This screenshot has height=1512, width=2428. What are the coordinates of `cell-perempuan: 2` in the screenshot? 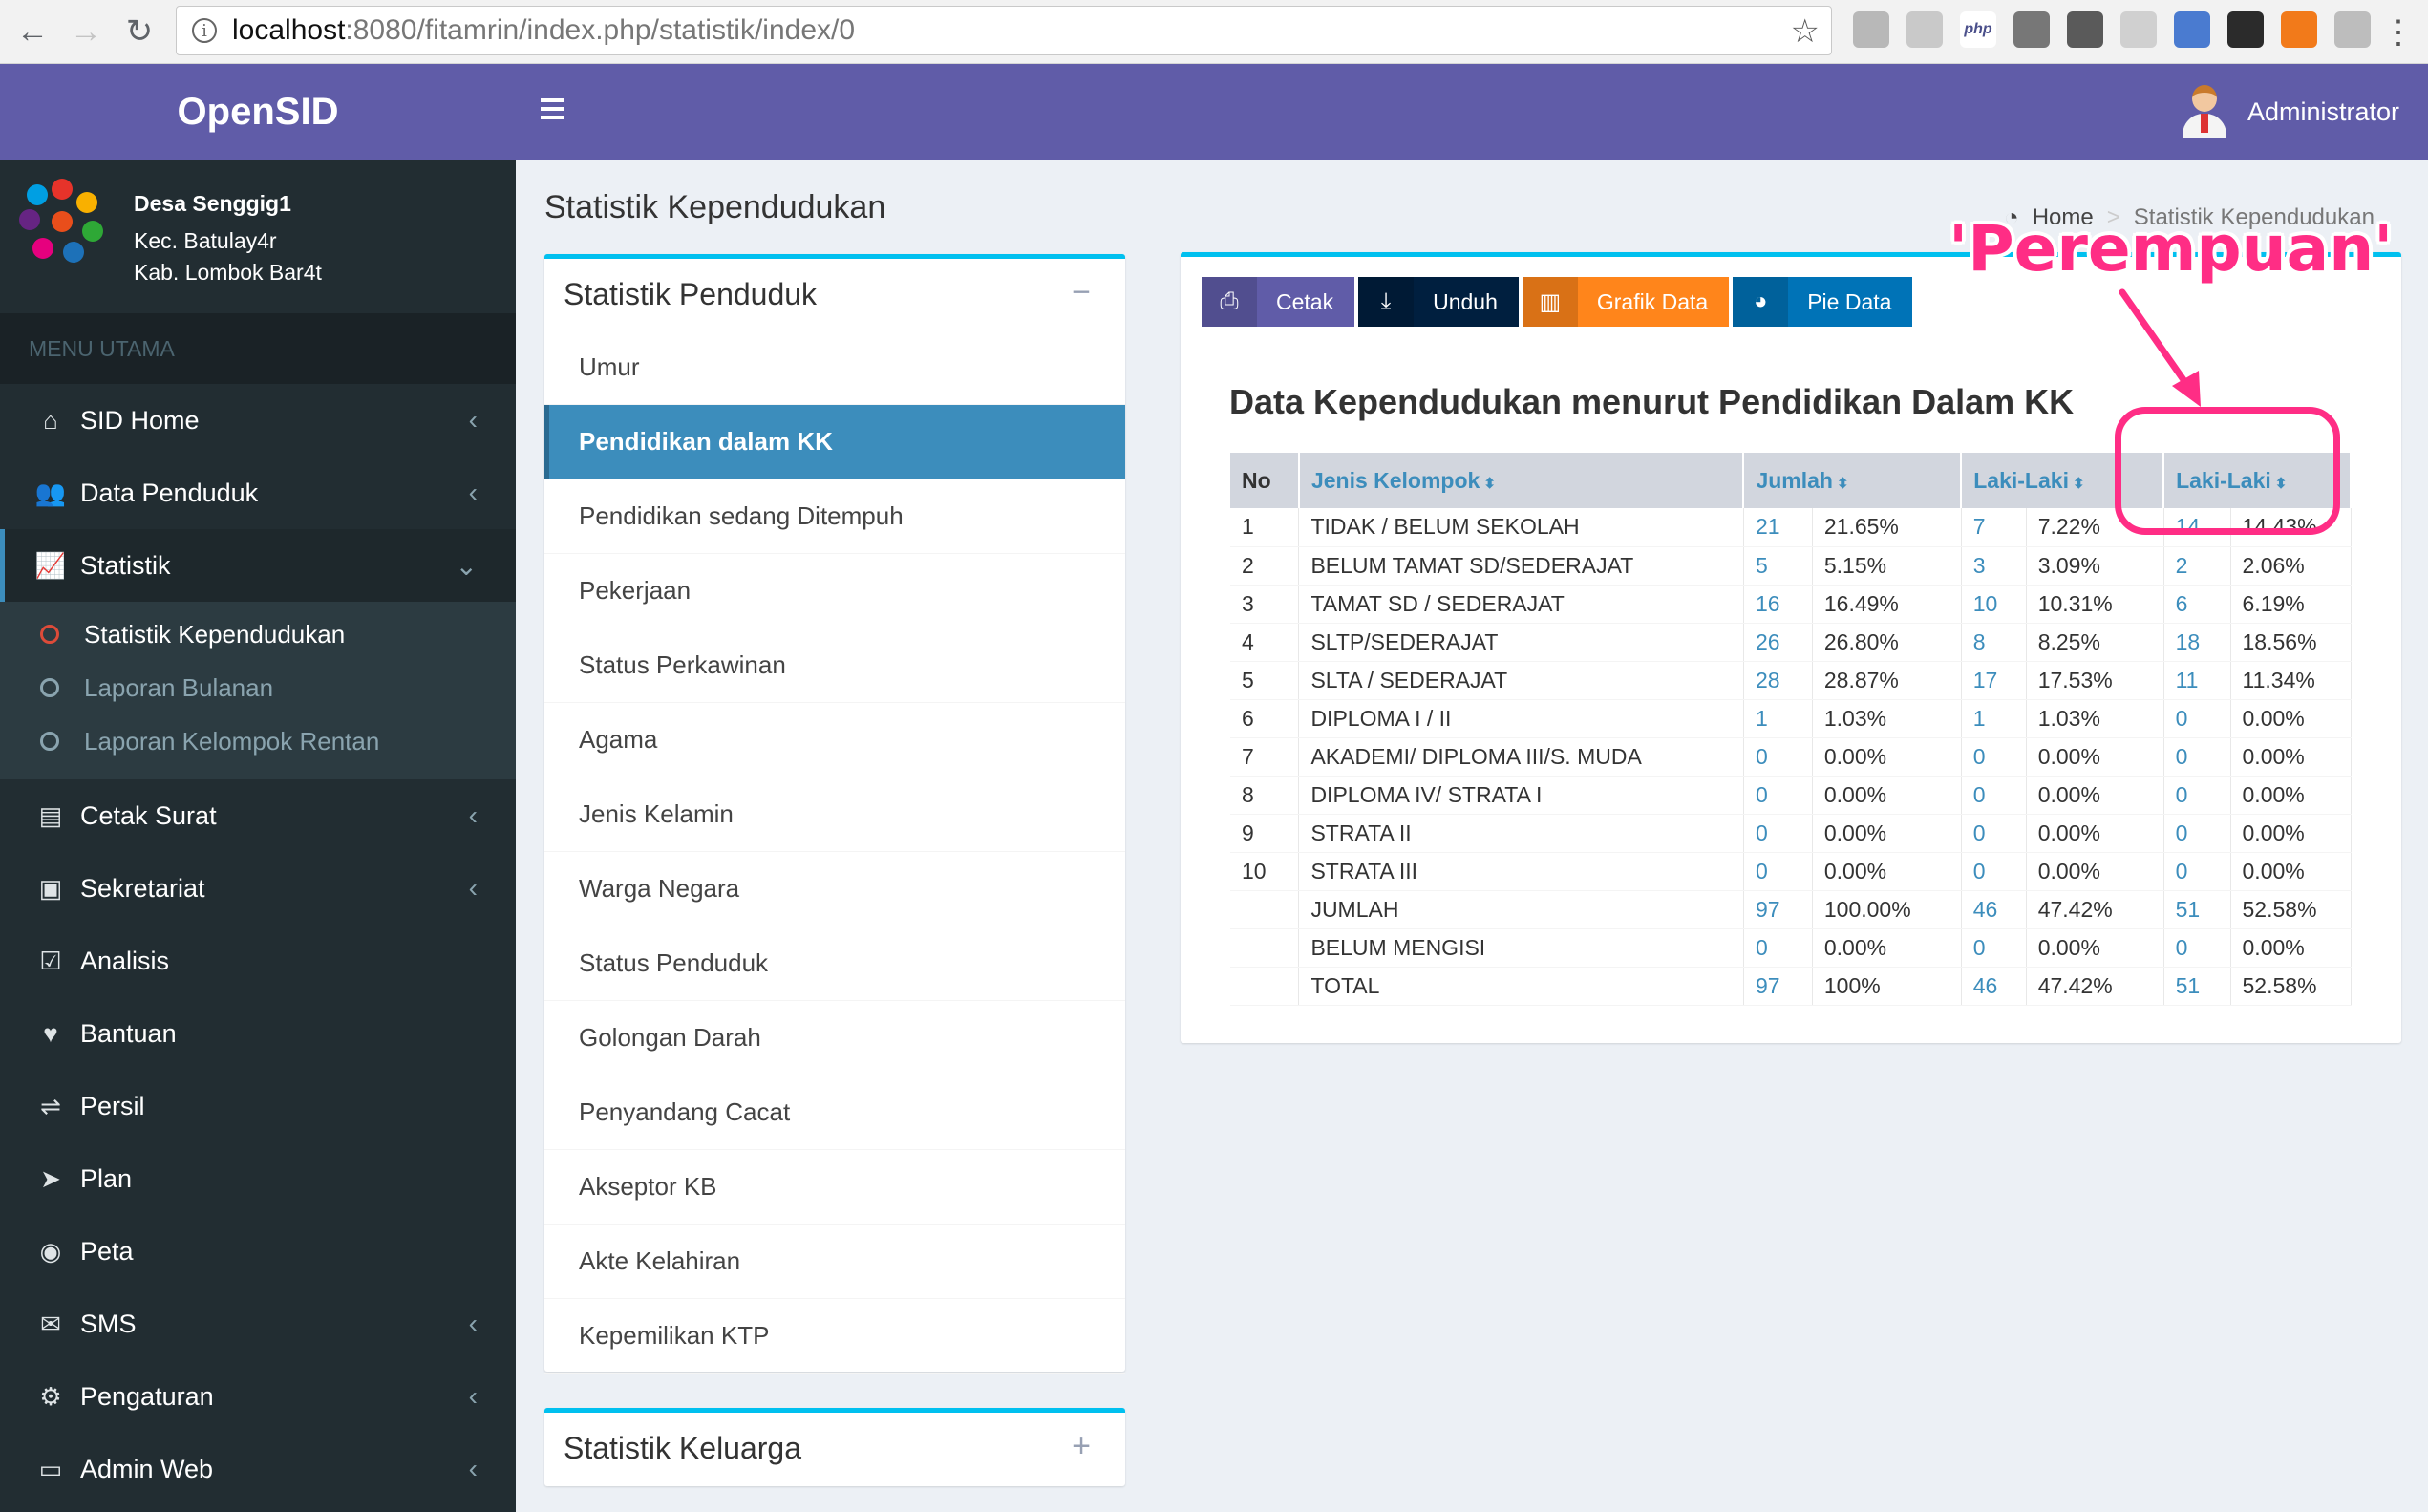 It's located at (2197, 566).